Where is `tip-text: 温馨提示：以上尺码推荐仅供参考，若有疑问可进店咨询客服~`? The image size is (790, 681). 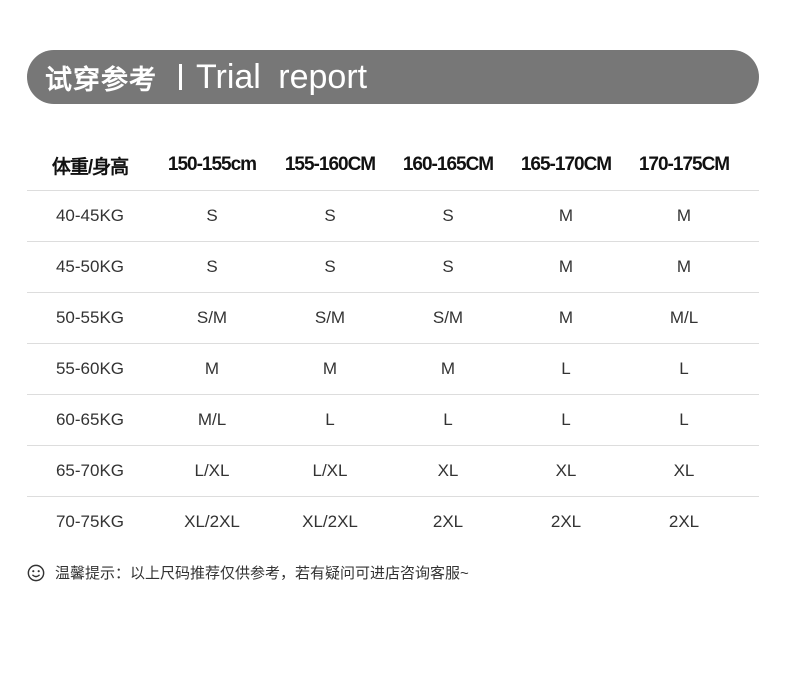
tip-text: 温馨提示：以上尺码推荐仅供参考，若有疑问可进店咨询客服~ is located at coordinates (262, 573).